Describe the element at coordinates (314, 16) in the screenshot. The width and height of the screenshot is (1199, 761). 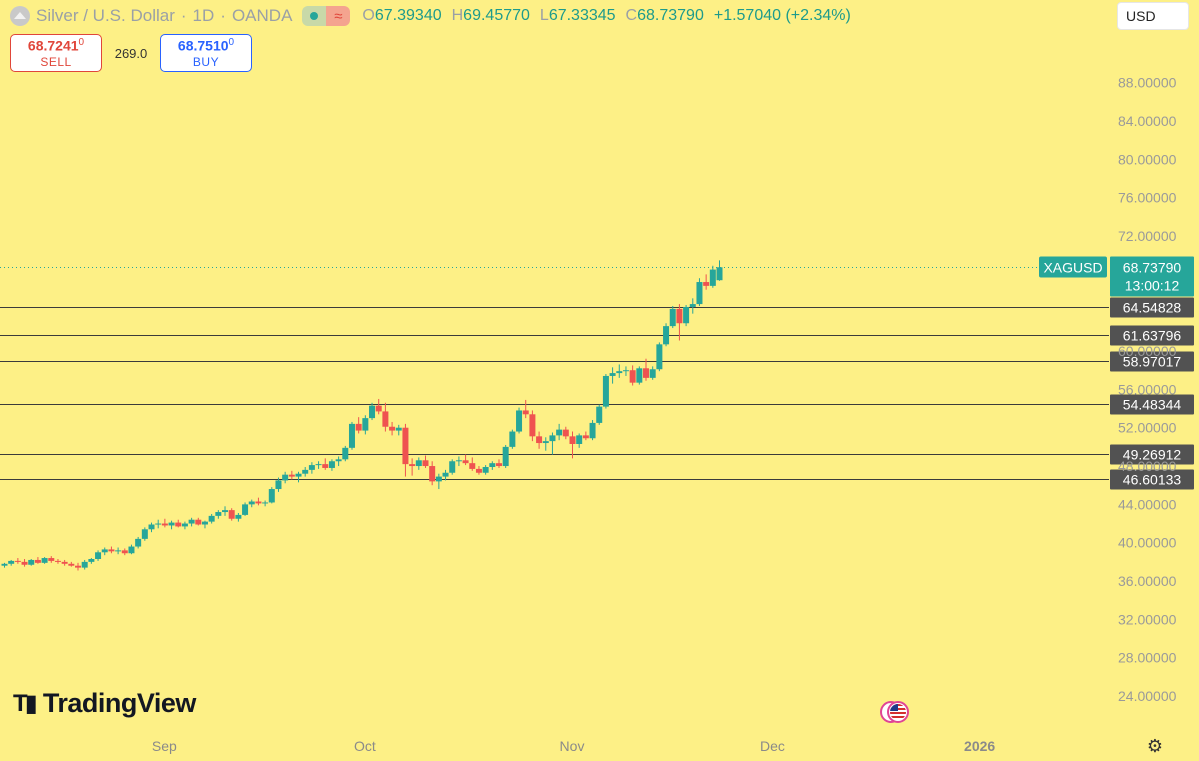
I see `market-open-icon` at that location.